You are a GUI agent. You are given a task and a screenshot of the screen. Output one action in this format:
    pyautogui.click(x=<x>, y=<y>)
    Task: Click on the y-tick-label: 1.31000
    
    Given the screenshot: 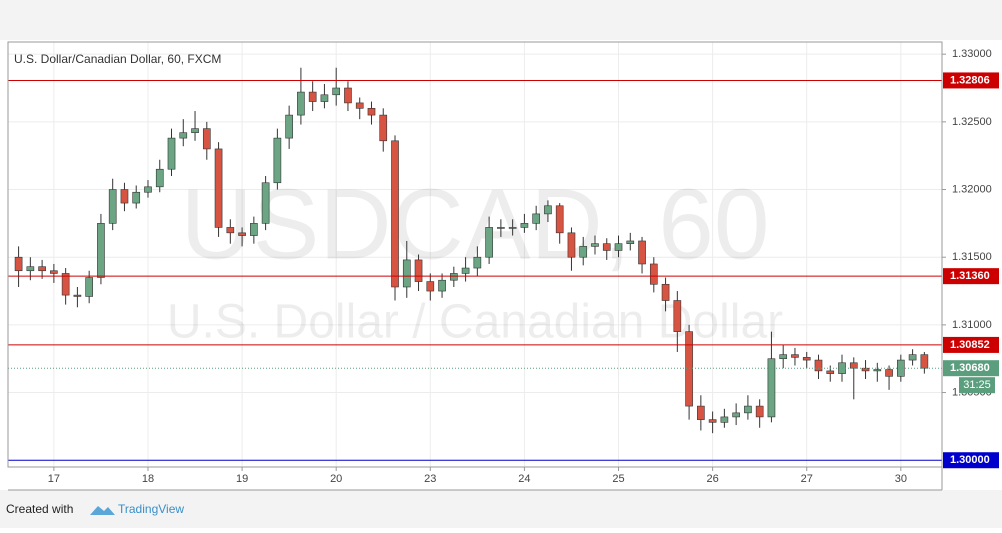 What is the action you would take?
    pyautogui.click(x=972, y=325)
    